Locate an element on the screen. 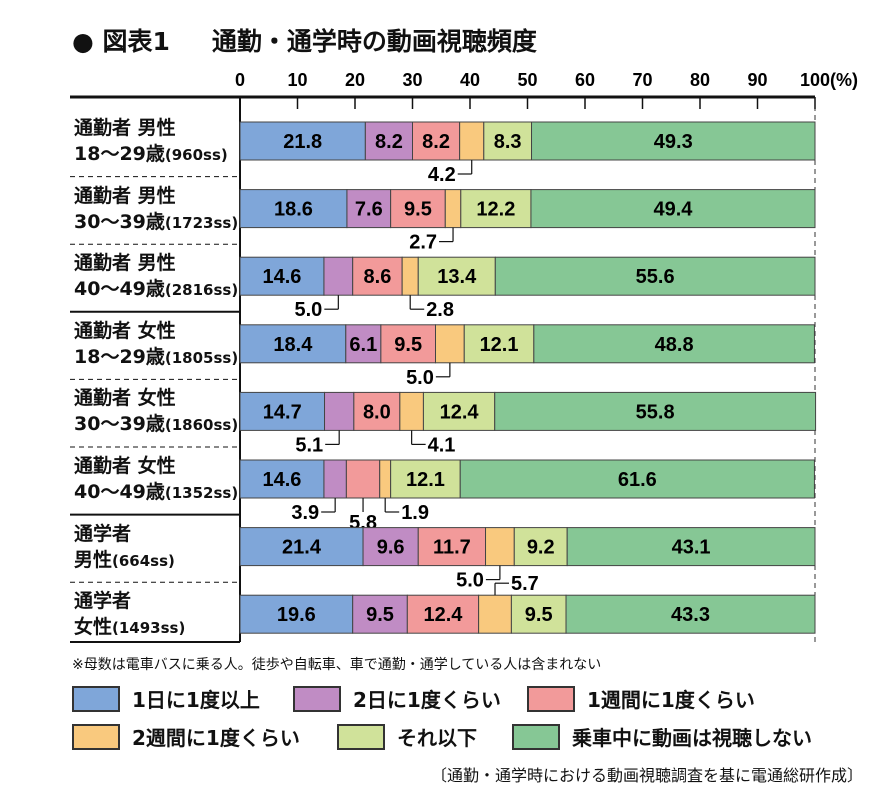  row-label: 通勤者 男性 30〜39歳(1723ss) is located at coordinates (156, 209).